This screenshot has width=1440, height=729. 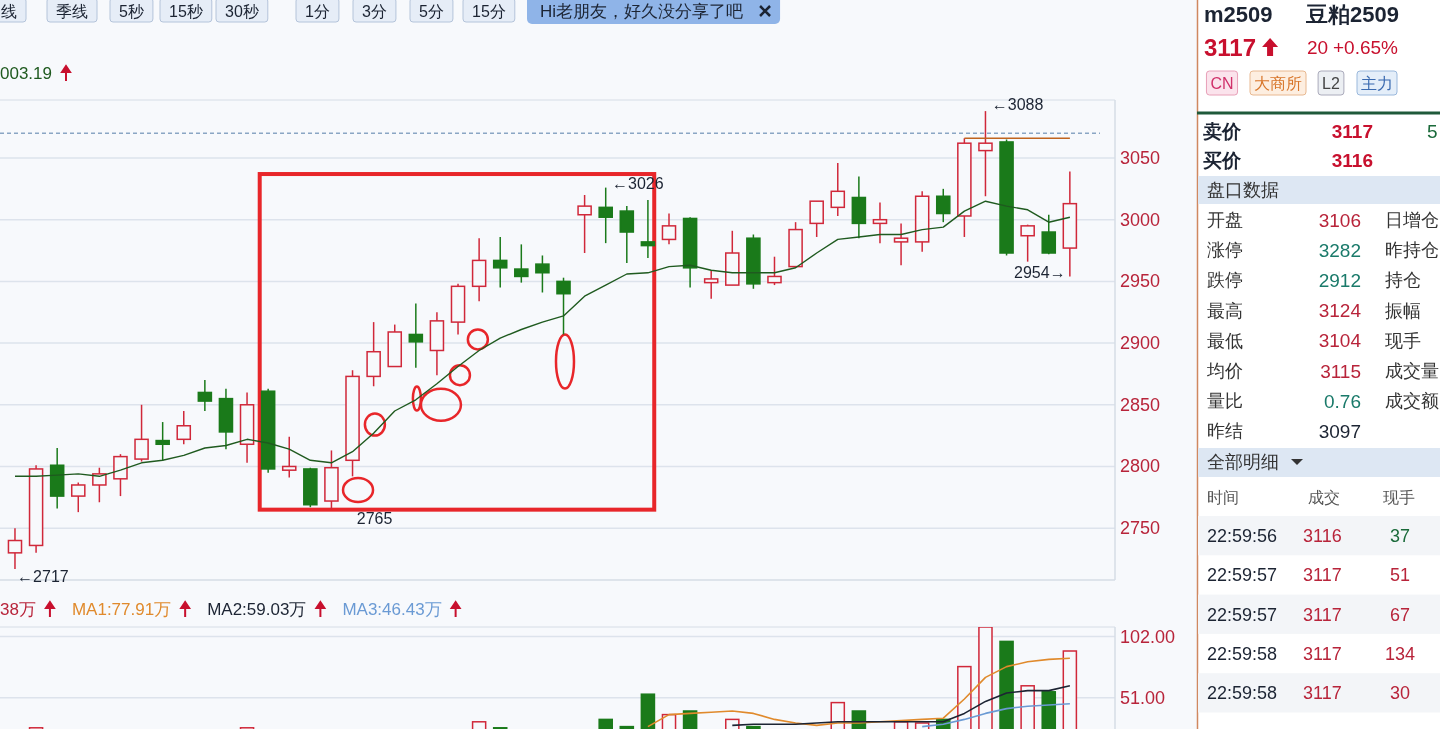 What do you see at coordinates (1140, 528) in the screenshot?
I see `y-tick-label: 2750` at bounding box center [1140, 528].